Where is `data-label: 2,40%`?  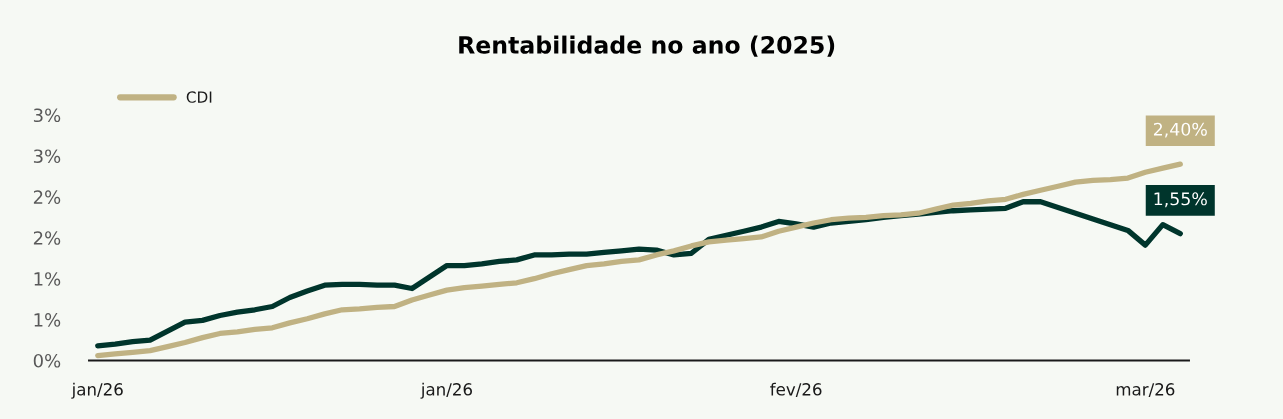
data-label: 2,40% is located at coordinates (1180, 130).